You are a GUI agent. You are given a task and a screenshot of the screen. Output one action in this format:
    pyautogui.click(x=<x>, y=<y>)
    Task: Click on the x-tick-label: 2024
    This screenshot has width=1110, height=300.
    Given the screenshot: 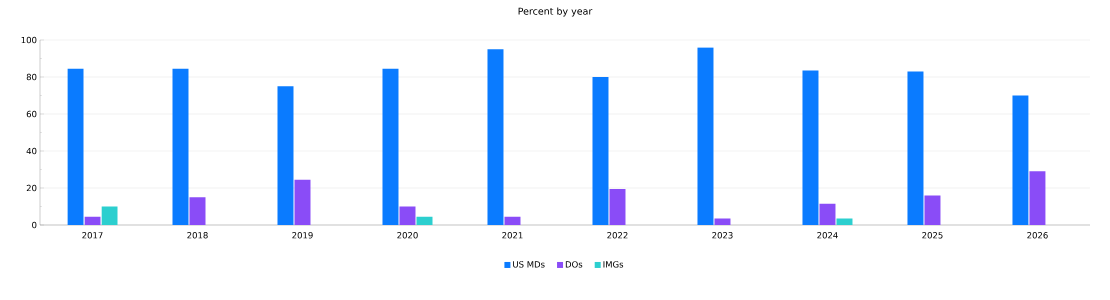 What is the action you would take?
    pyautogui.click(x=827, y=235)
    